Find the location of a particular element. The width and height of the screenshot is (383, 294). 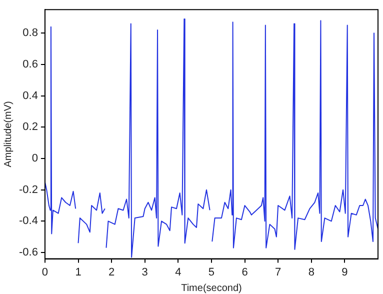

x-tick-label: 0 is located at coordinates (45, 272).